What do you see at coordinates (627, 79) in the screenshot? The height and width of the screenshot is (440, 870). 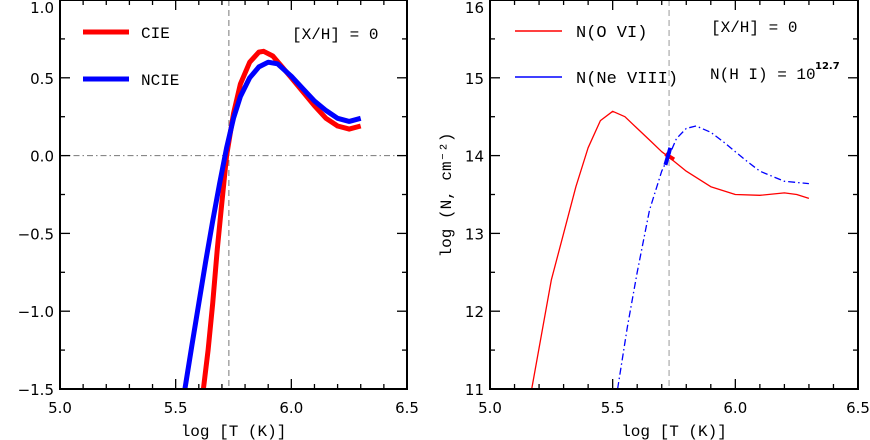 I see `legend-label: N(Ne VIII)` at bounding box center [627, 79].